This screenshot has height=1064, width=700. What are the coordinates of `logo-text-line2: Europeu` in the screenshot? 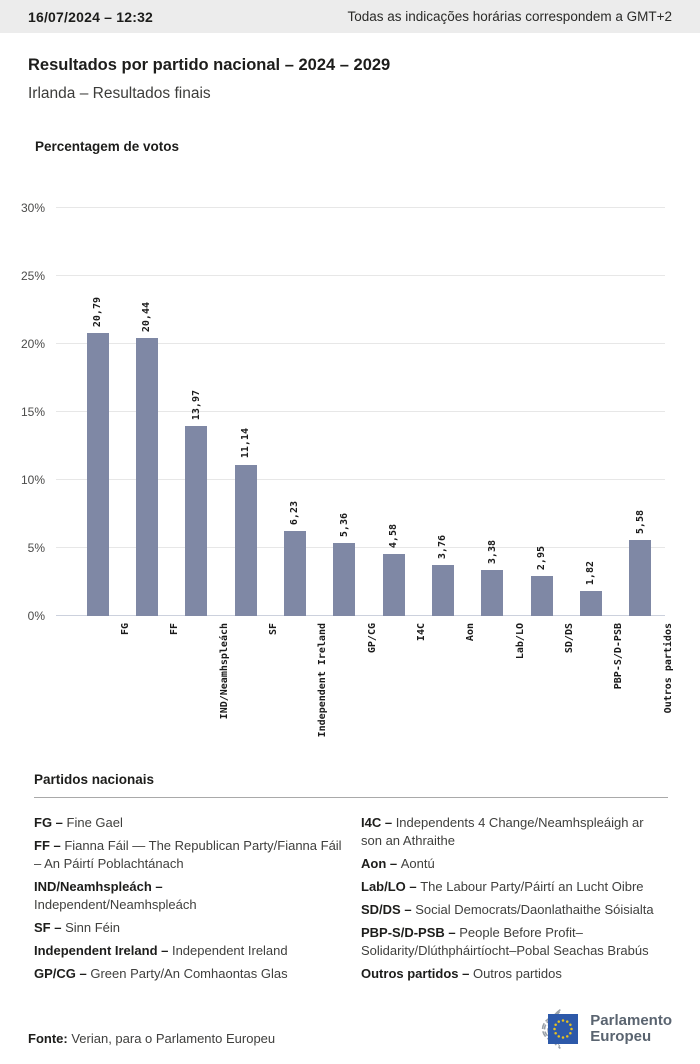 It's located at (621, 1036).